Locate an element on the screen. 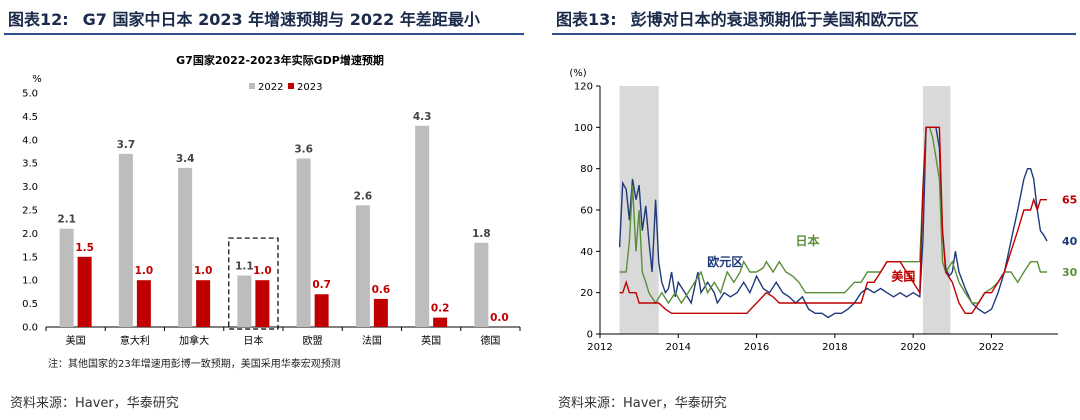  series-end-label-美国: 65 is located at coordinates (1069, 200).